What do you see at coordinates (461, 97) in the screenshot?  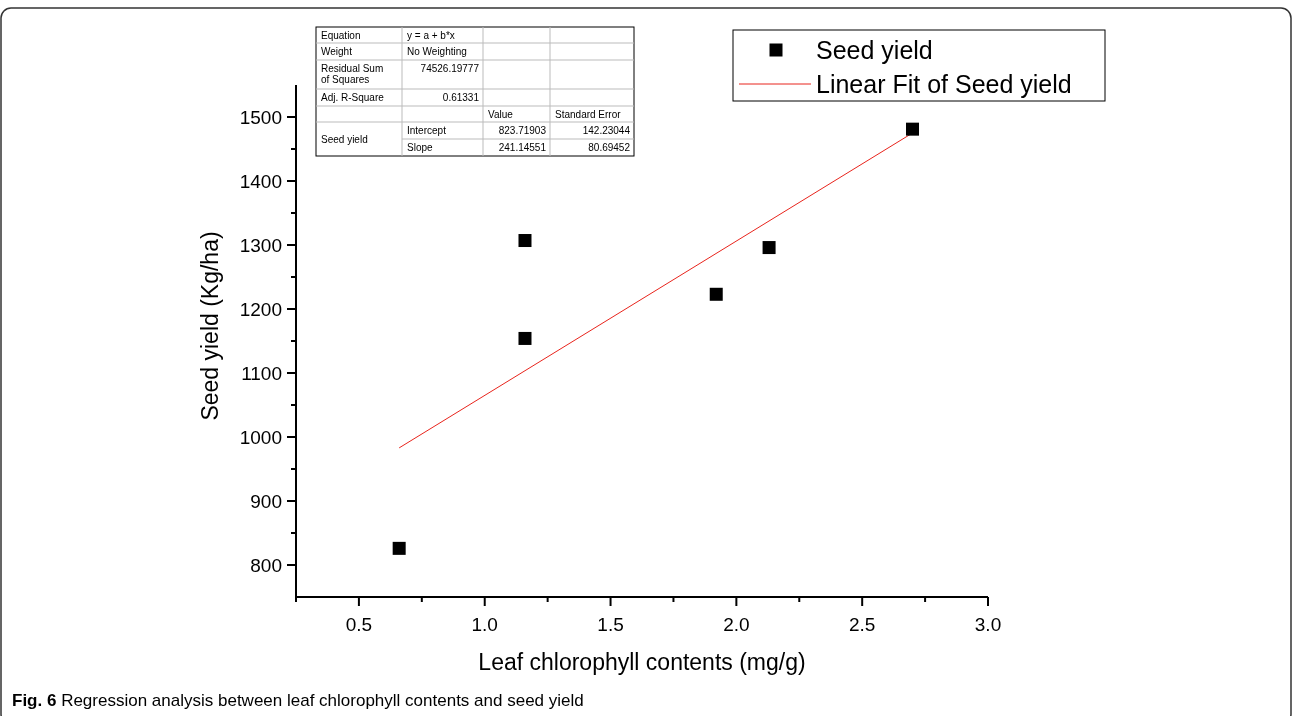 I see `annotation: 0.61331` at bounding box center [461, 97].